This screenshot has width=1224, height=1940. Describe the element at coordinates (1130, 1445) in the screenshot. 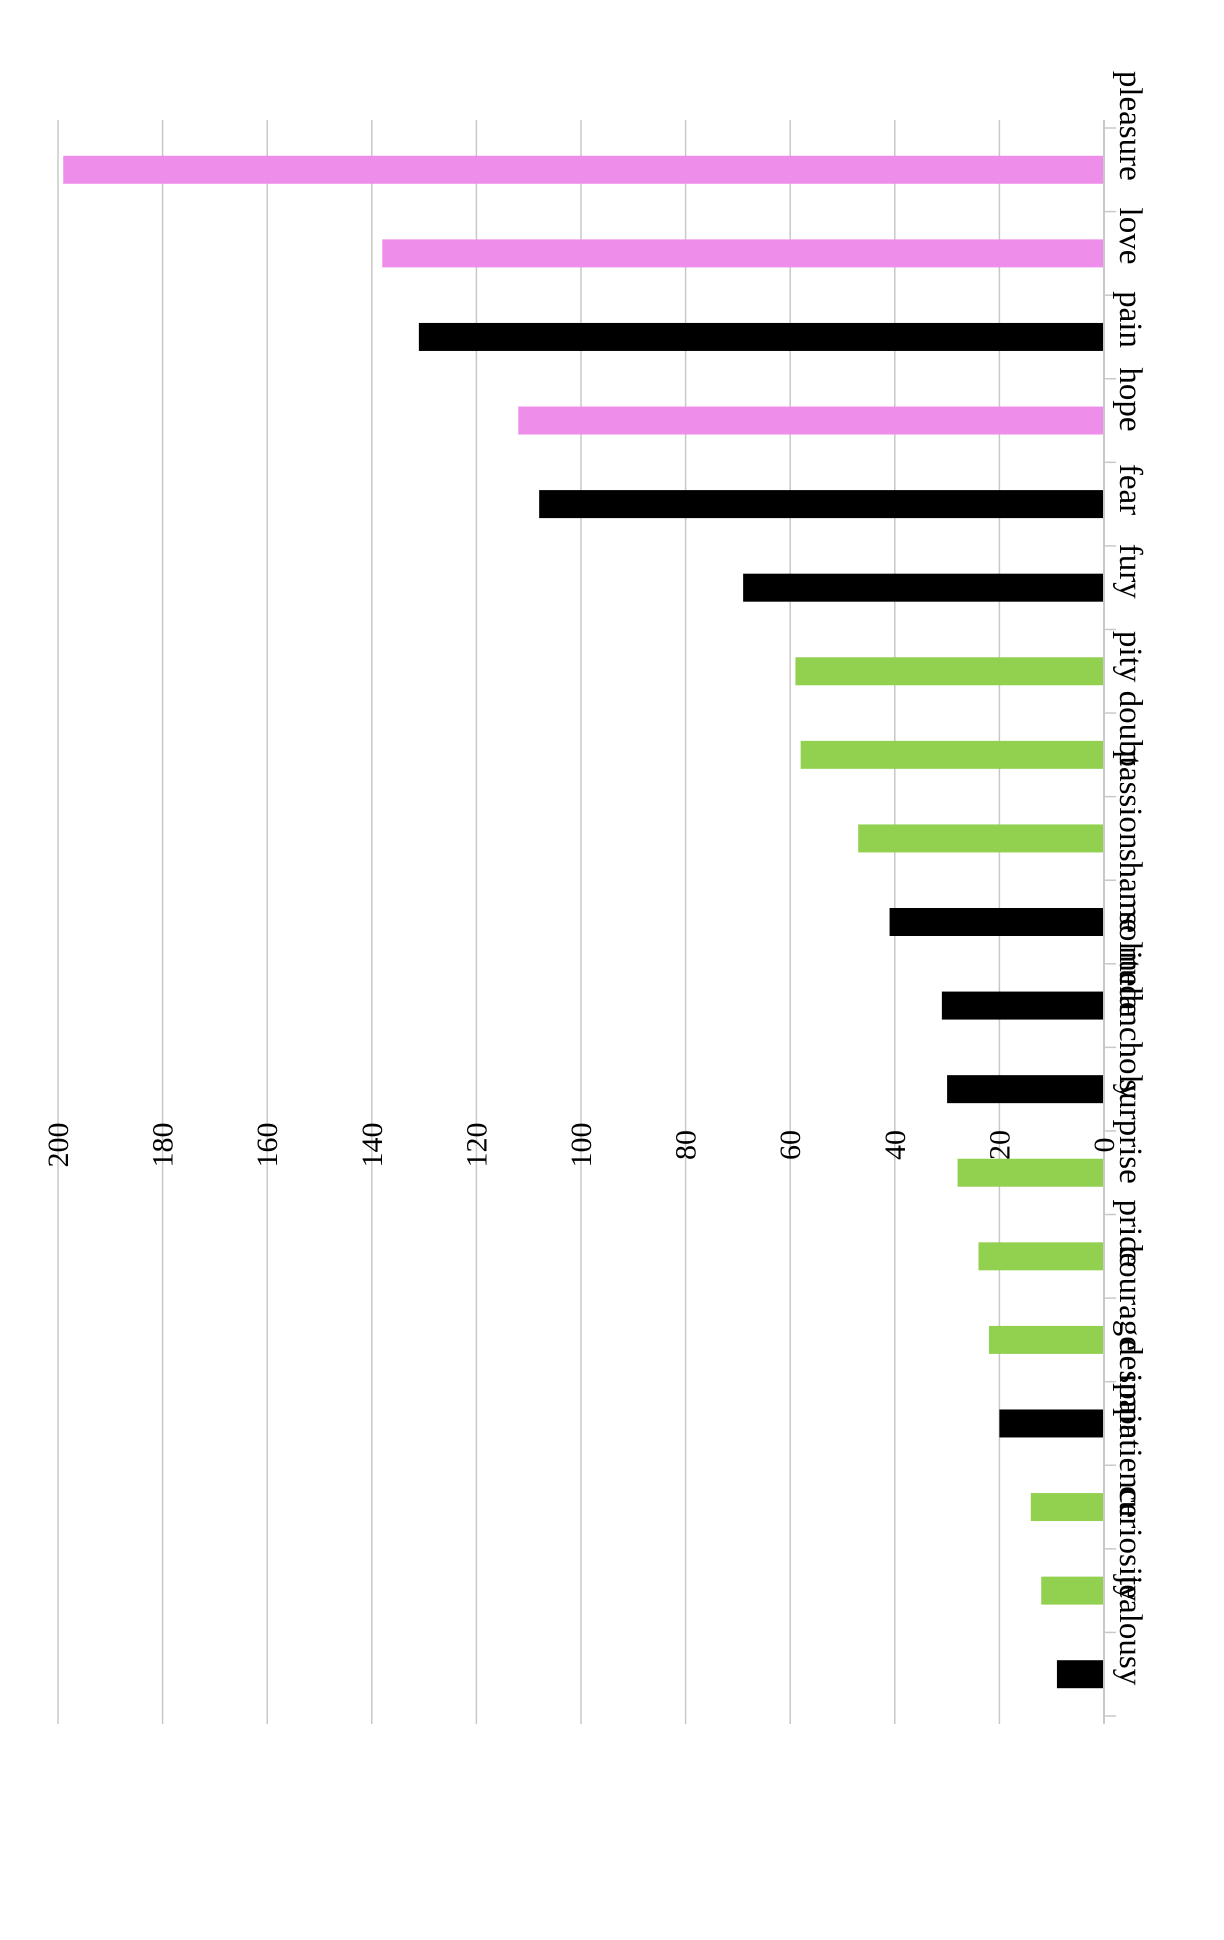

I see `category-label-impatience: impatience` at that location.